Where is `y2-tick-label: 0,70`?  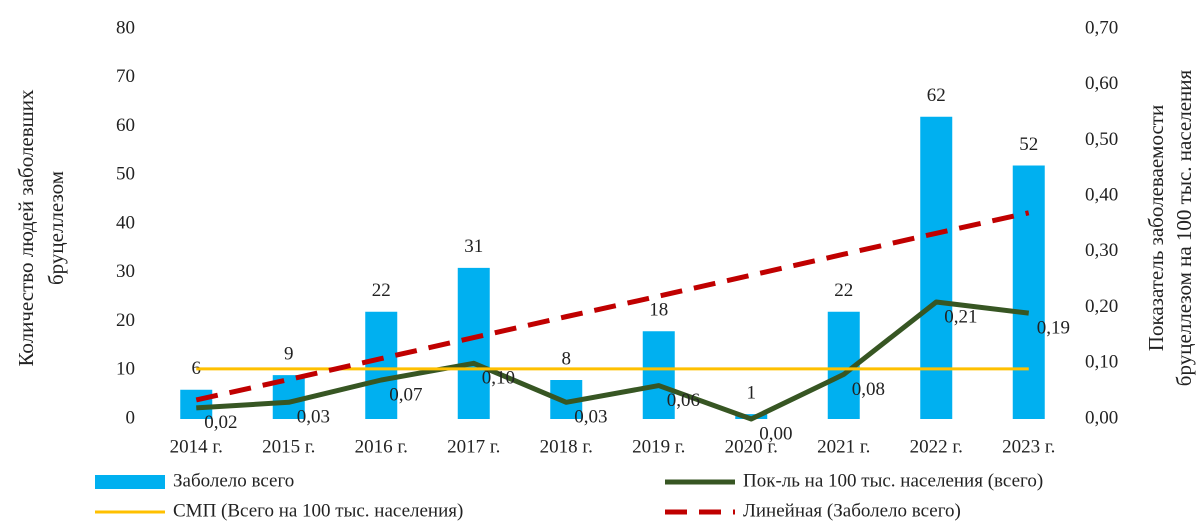
y2-tick-label: 0,70 is located at coordinates (1101, 27).